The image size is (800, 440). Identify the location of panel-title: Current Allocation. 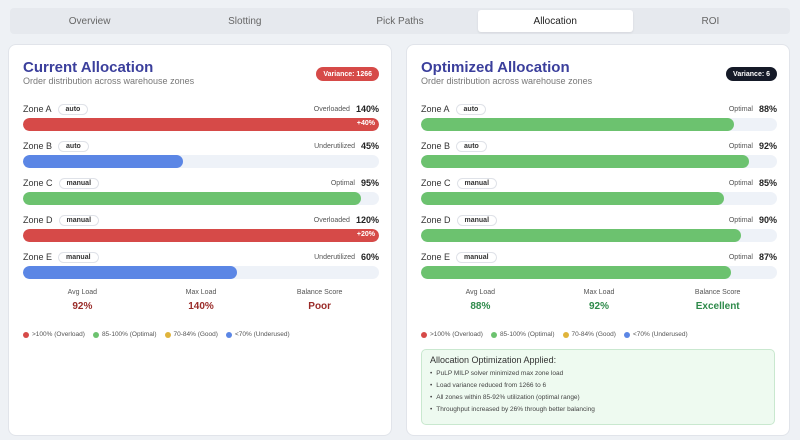
(88, 67).